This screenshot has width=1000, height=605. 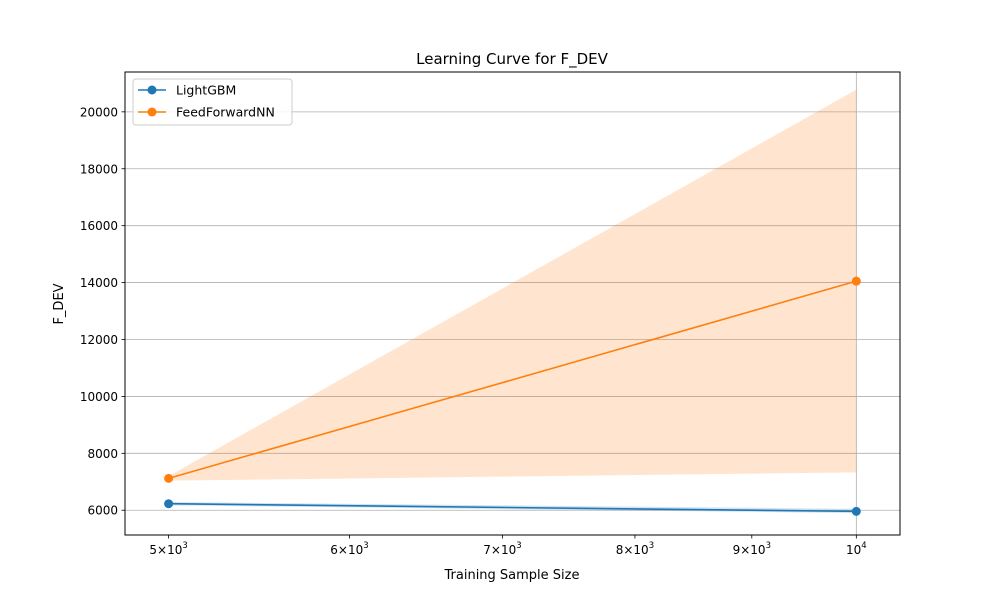 I want to click on x-tick-base: 8×10, so click(x=632, y=550).